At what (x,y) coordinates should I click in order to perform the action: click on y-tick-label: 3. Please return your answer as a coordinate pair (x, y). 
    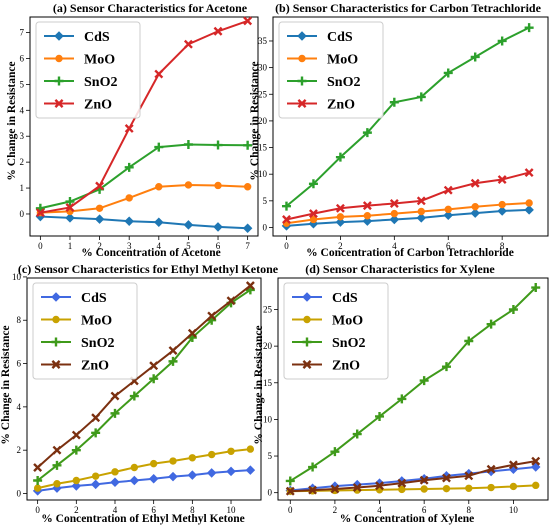
    Looking at the image, I should click on (22, 136).